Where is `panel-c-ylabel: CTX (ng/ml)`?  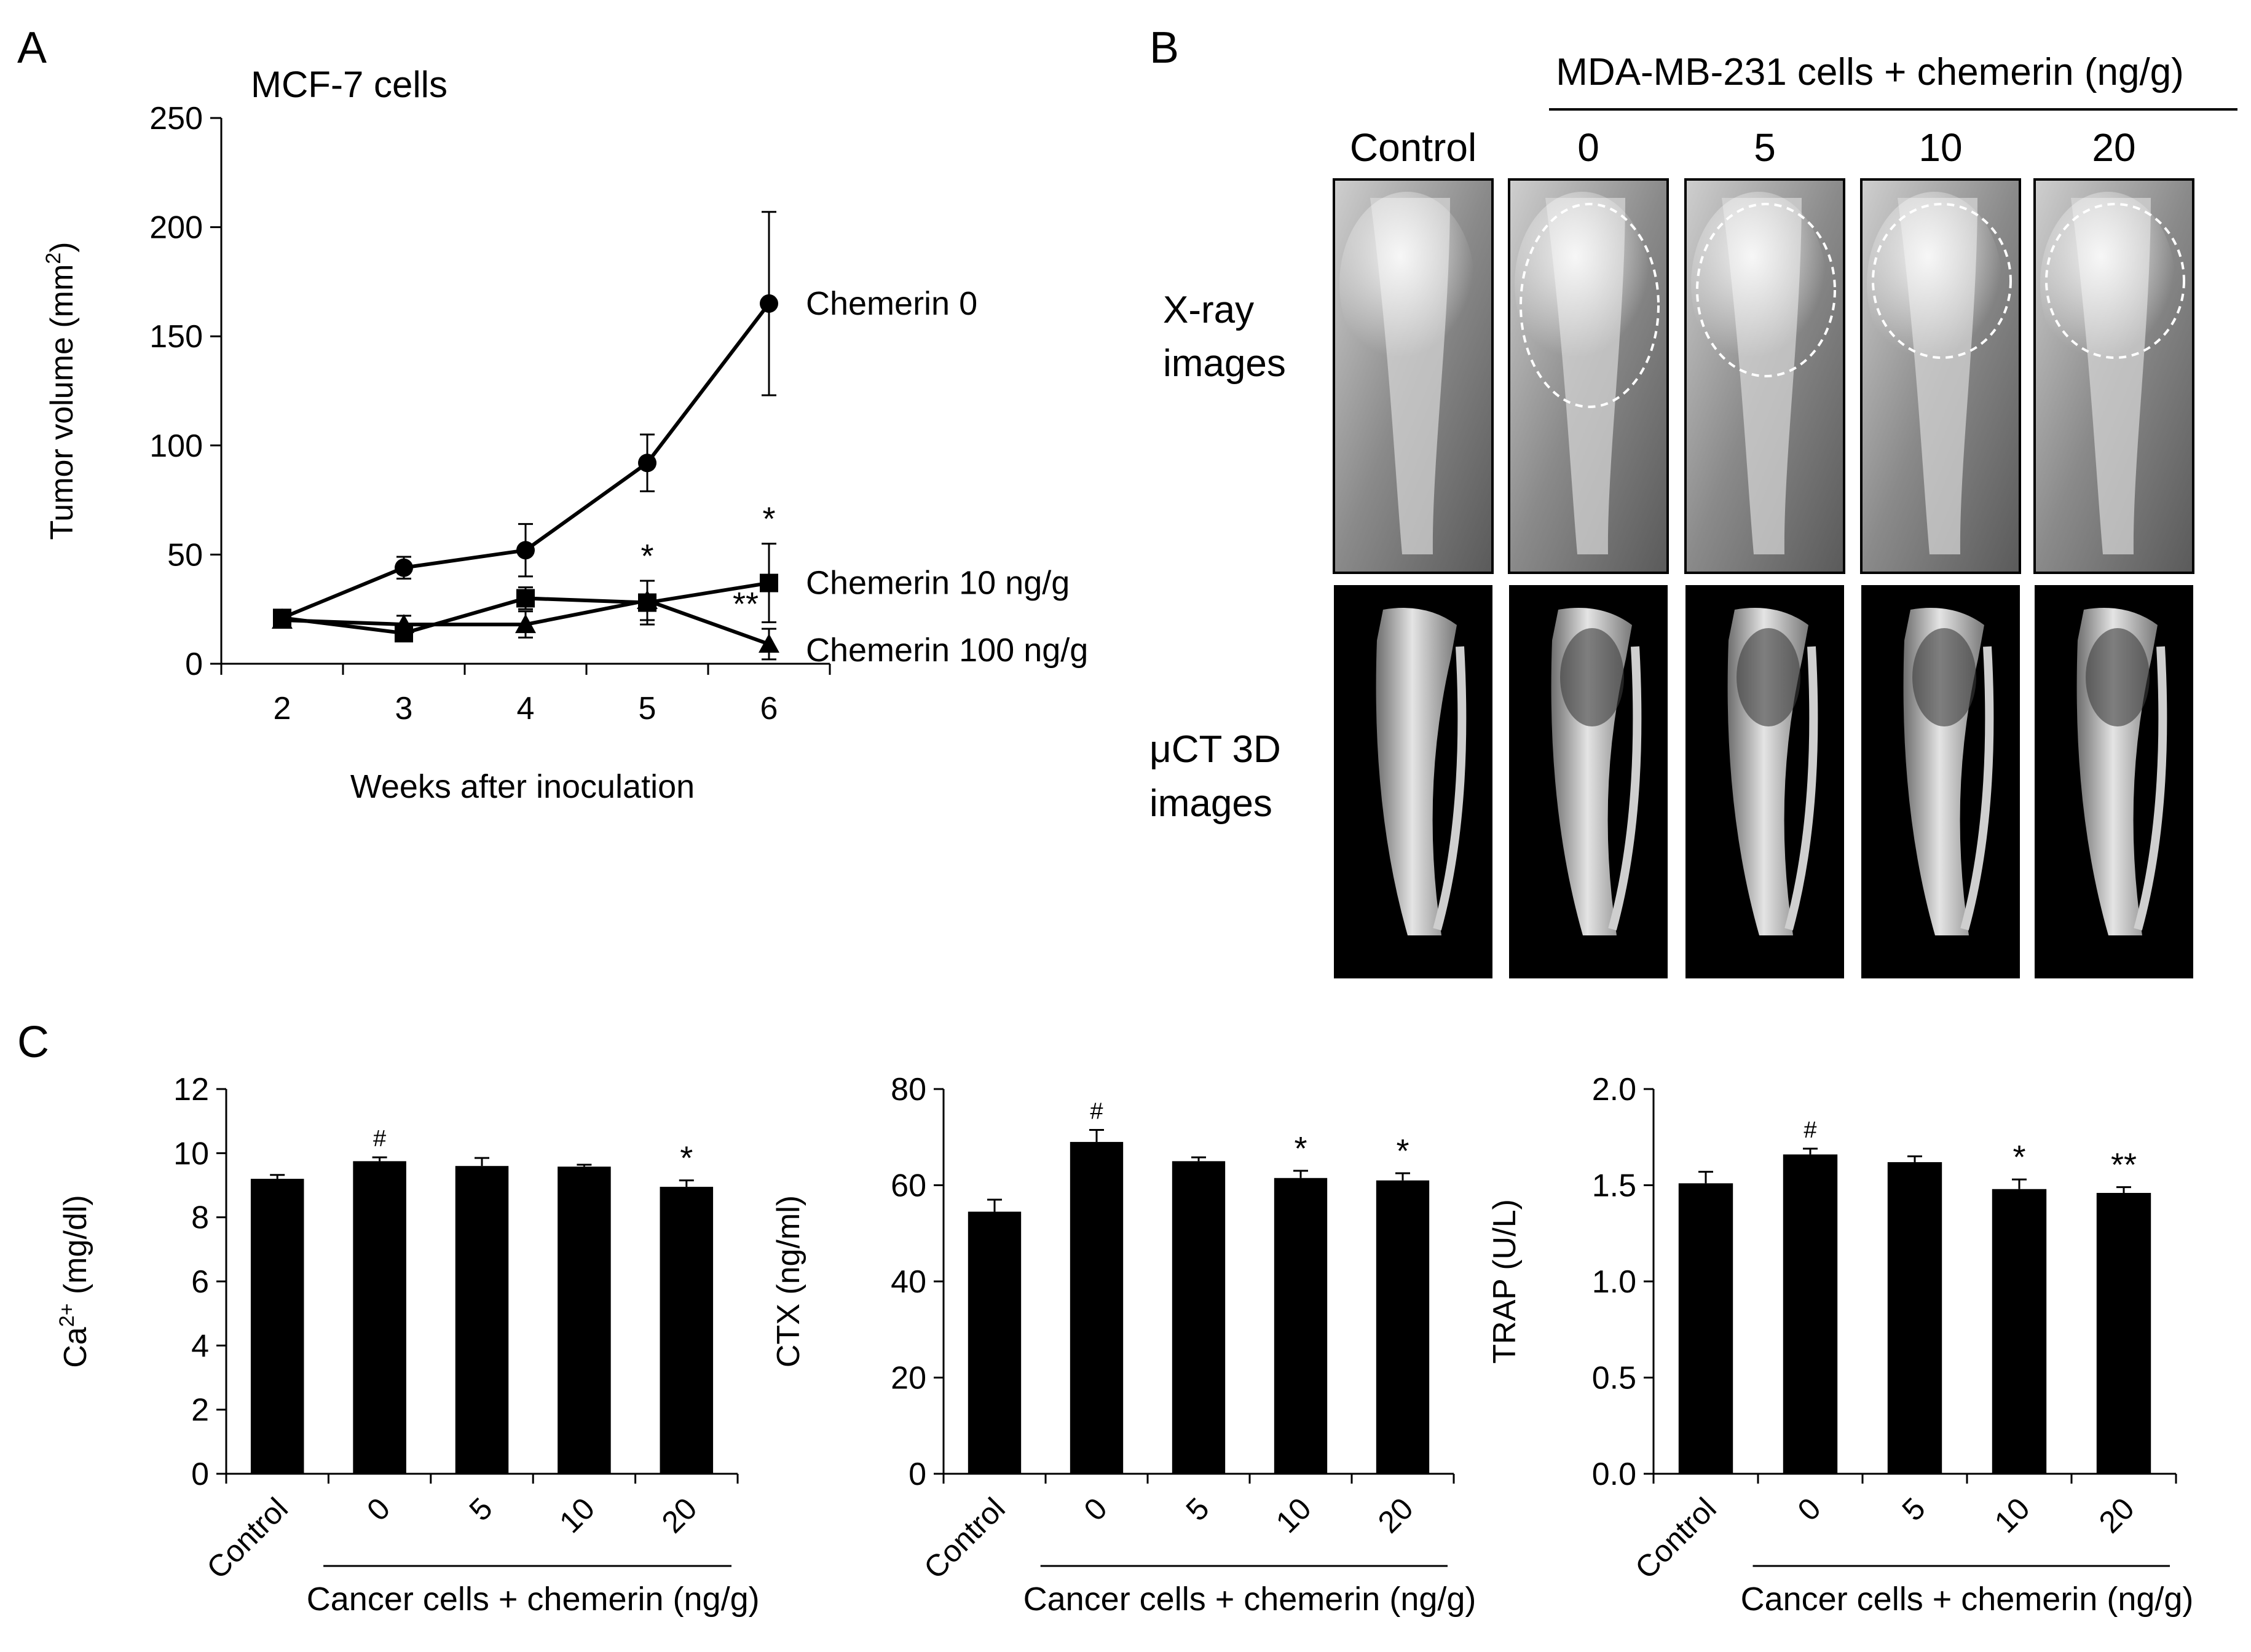
panel-c-ylabel: CTX (ng/ml) is located at coordinates (788, 1281).